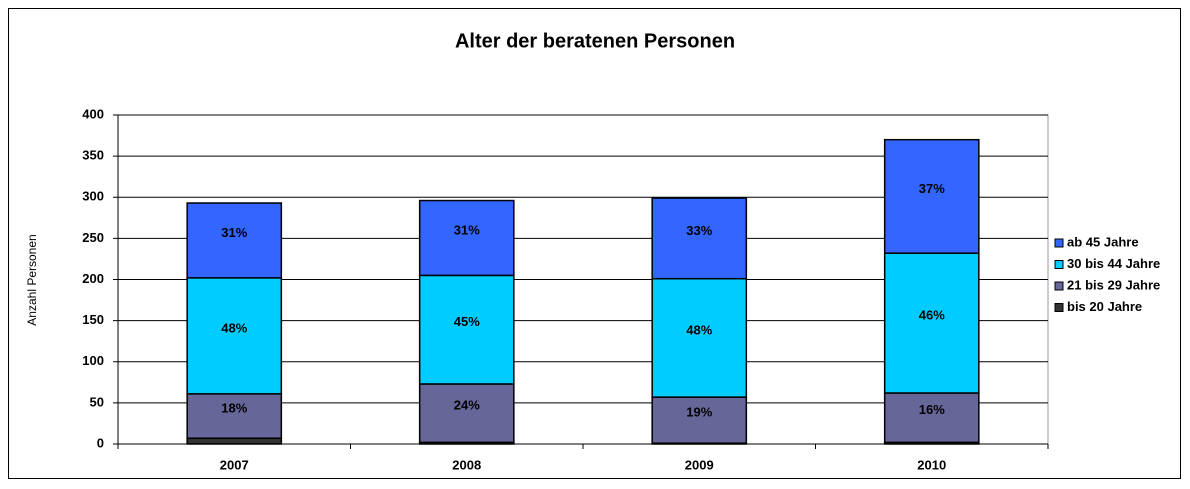  Describe the element at coordinates (100, 442) in the screenshot. I see `y-tick-label: 0` at that location.